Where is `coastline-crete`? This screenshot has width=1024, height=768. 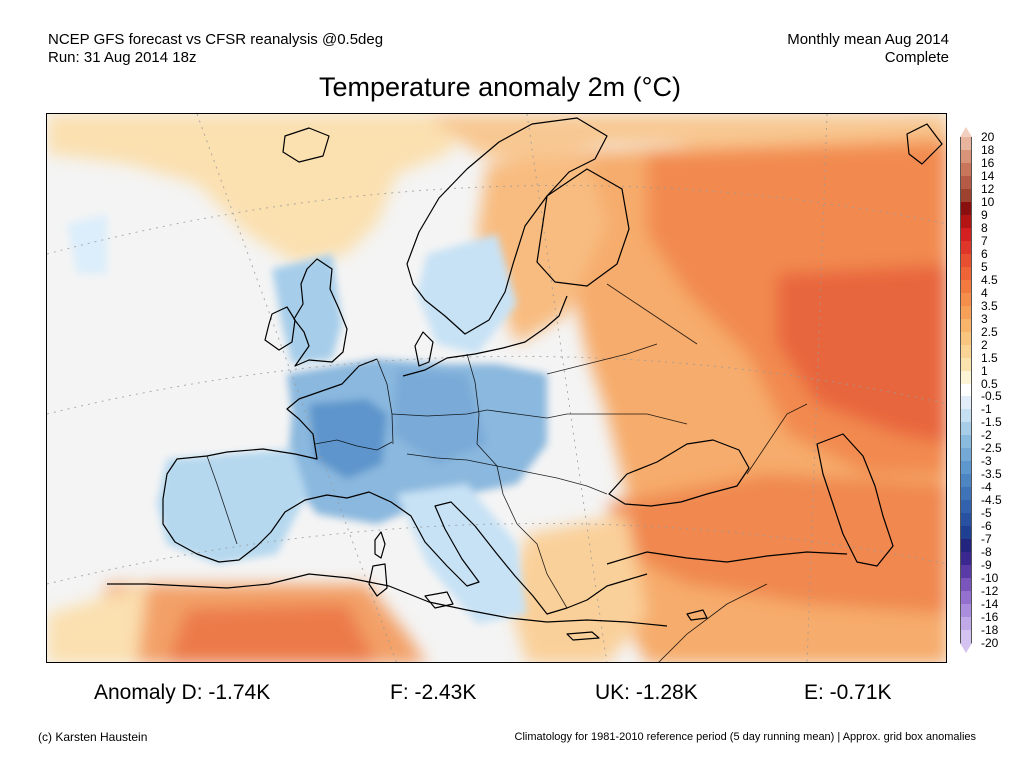 coastline-crete is located at coordinates (583, 636).